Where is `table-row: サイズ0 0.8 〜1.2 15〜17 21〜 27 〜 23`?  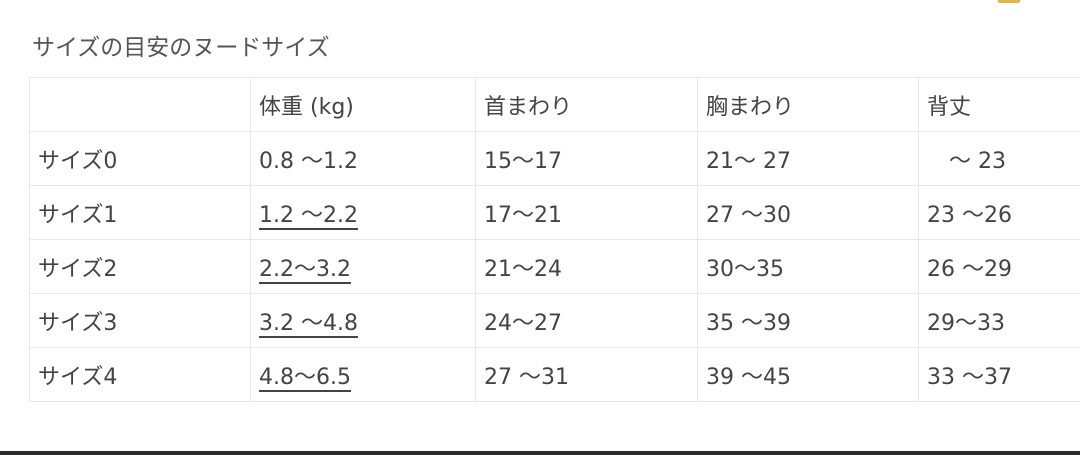 table-row: サイズ0 0.8 〜1.2 15〜17 21〜 27 〜 23 is located at coordinates (554, 158).